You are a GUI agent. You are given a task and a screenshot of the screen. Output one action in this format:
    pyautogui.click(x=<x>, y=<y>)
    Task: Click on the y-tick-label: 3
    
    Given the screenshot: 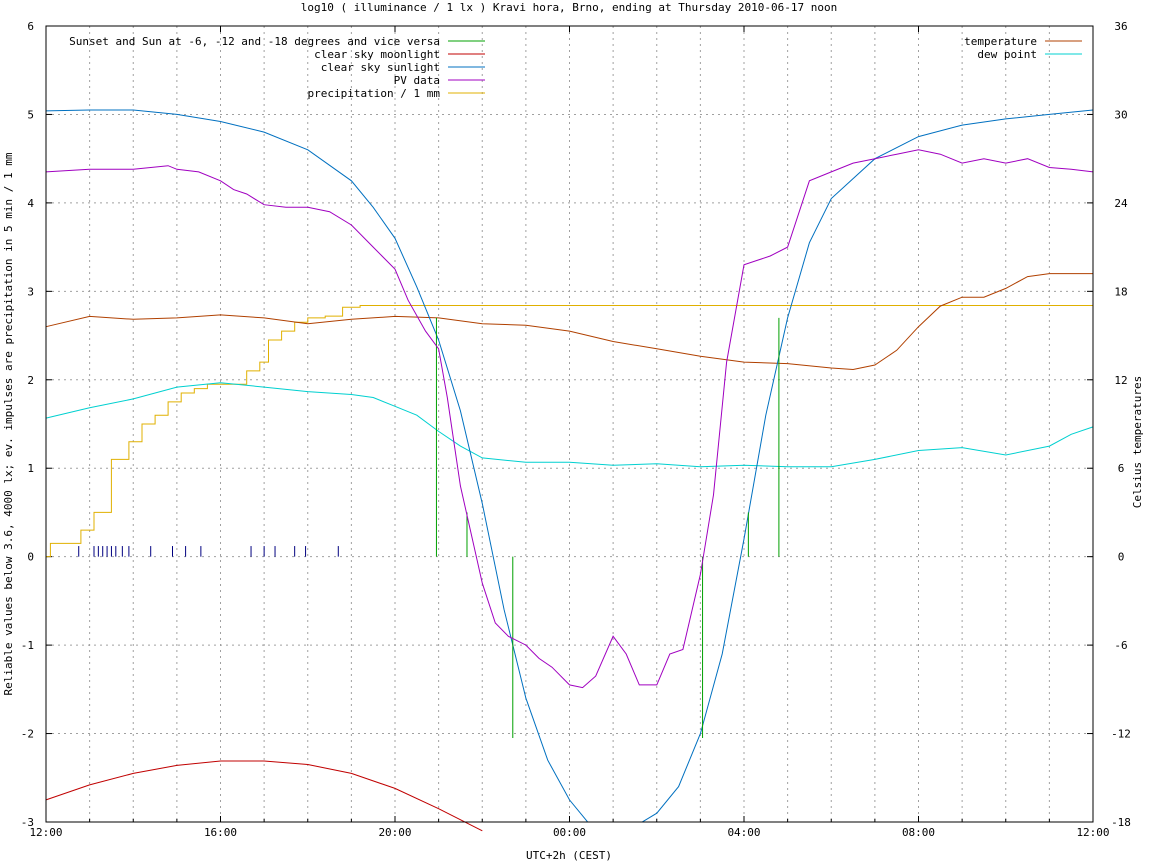 What is the action you would take?
    pyautogui.click(x=30, y=291)
    